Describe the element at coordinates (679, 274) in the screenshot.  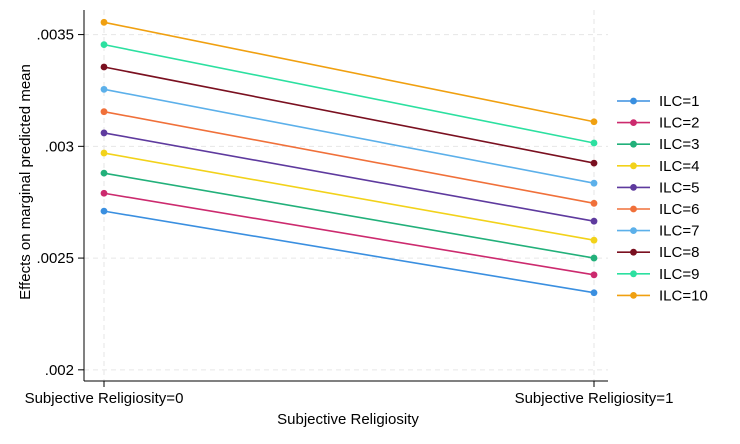
I see `legend-label: ILC=9` at that location.